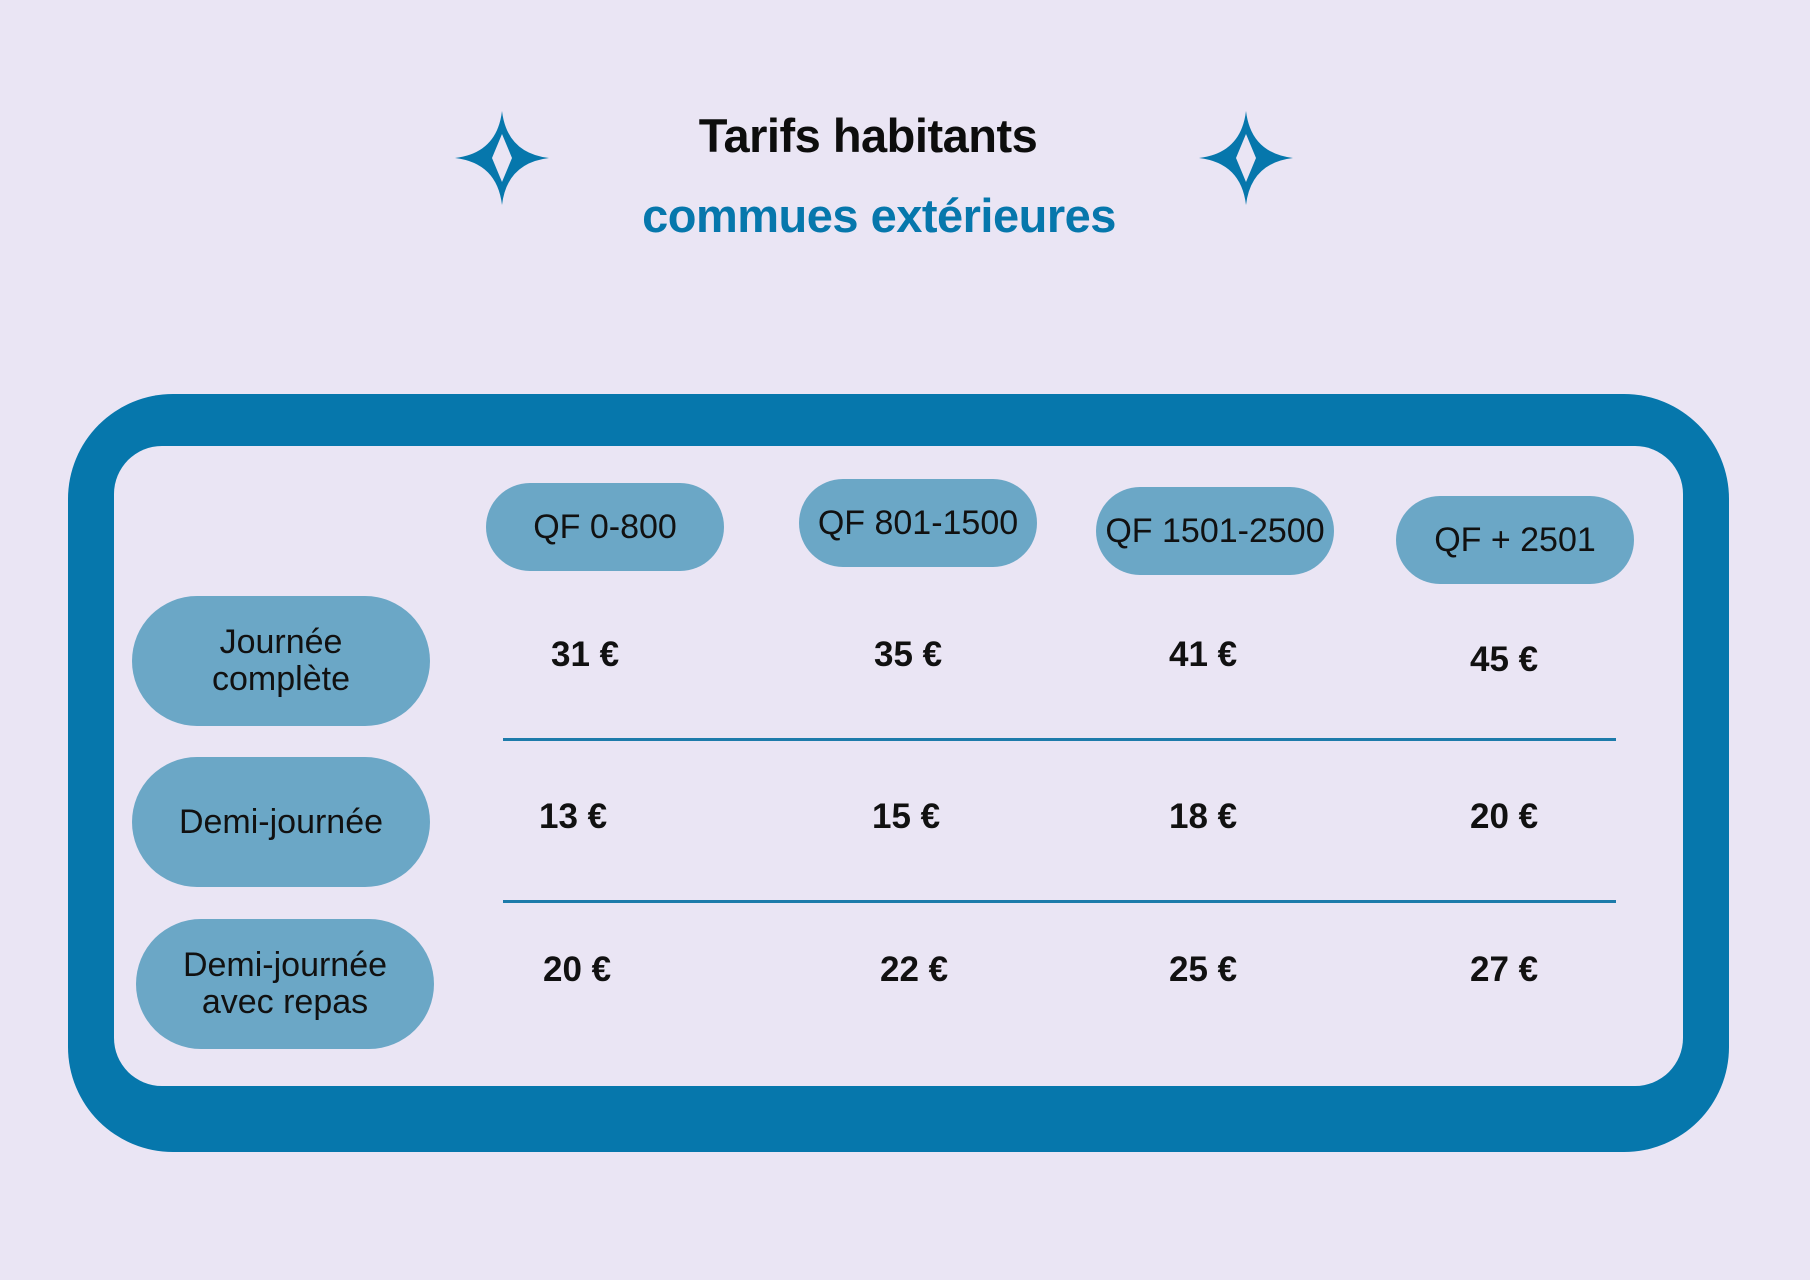 The height and width of the screenshot is (1280, 1810). What do you see at coordinates (918, 523) in the screenshot?
I see `column-header-qf-801-1500: QF 801-1500` at bounding box center [918, 523].